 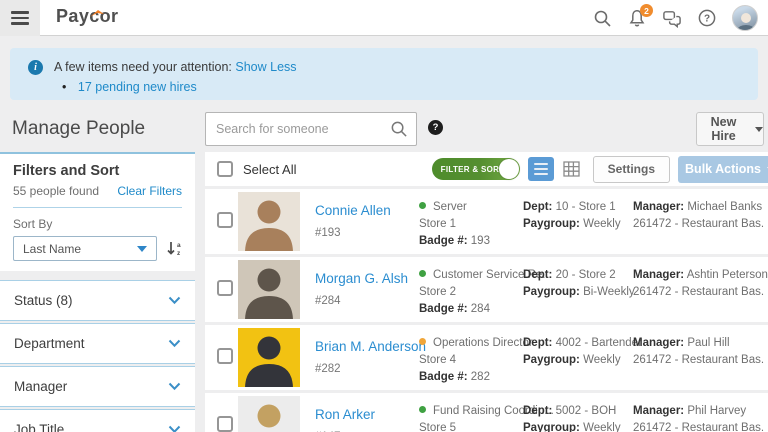 What do you see at coordinates (270, 169) in the screenshot?
I see `select-all-label: Select All` at bounding box center [270, 169].